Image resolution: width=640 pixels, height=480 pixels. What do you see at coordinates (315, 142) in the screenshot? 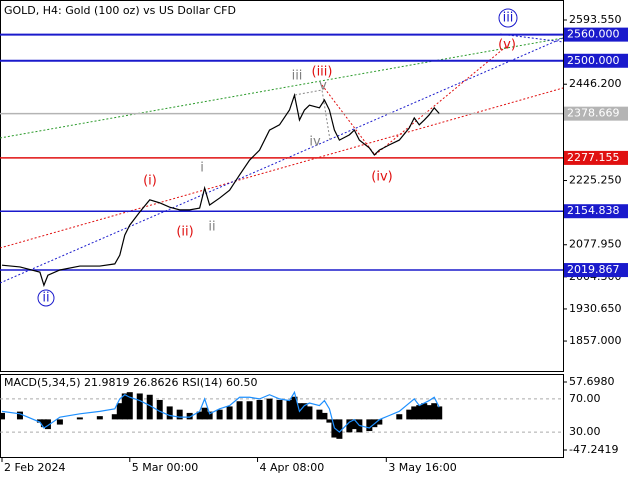
I see `wave-label: iv` at bounding box center [315, 142].